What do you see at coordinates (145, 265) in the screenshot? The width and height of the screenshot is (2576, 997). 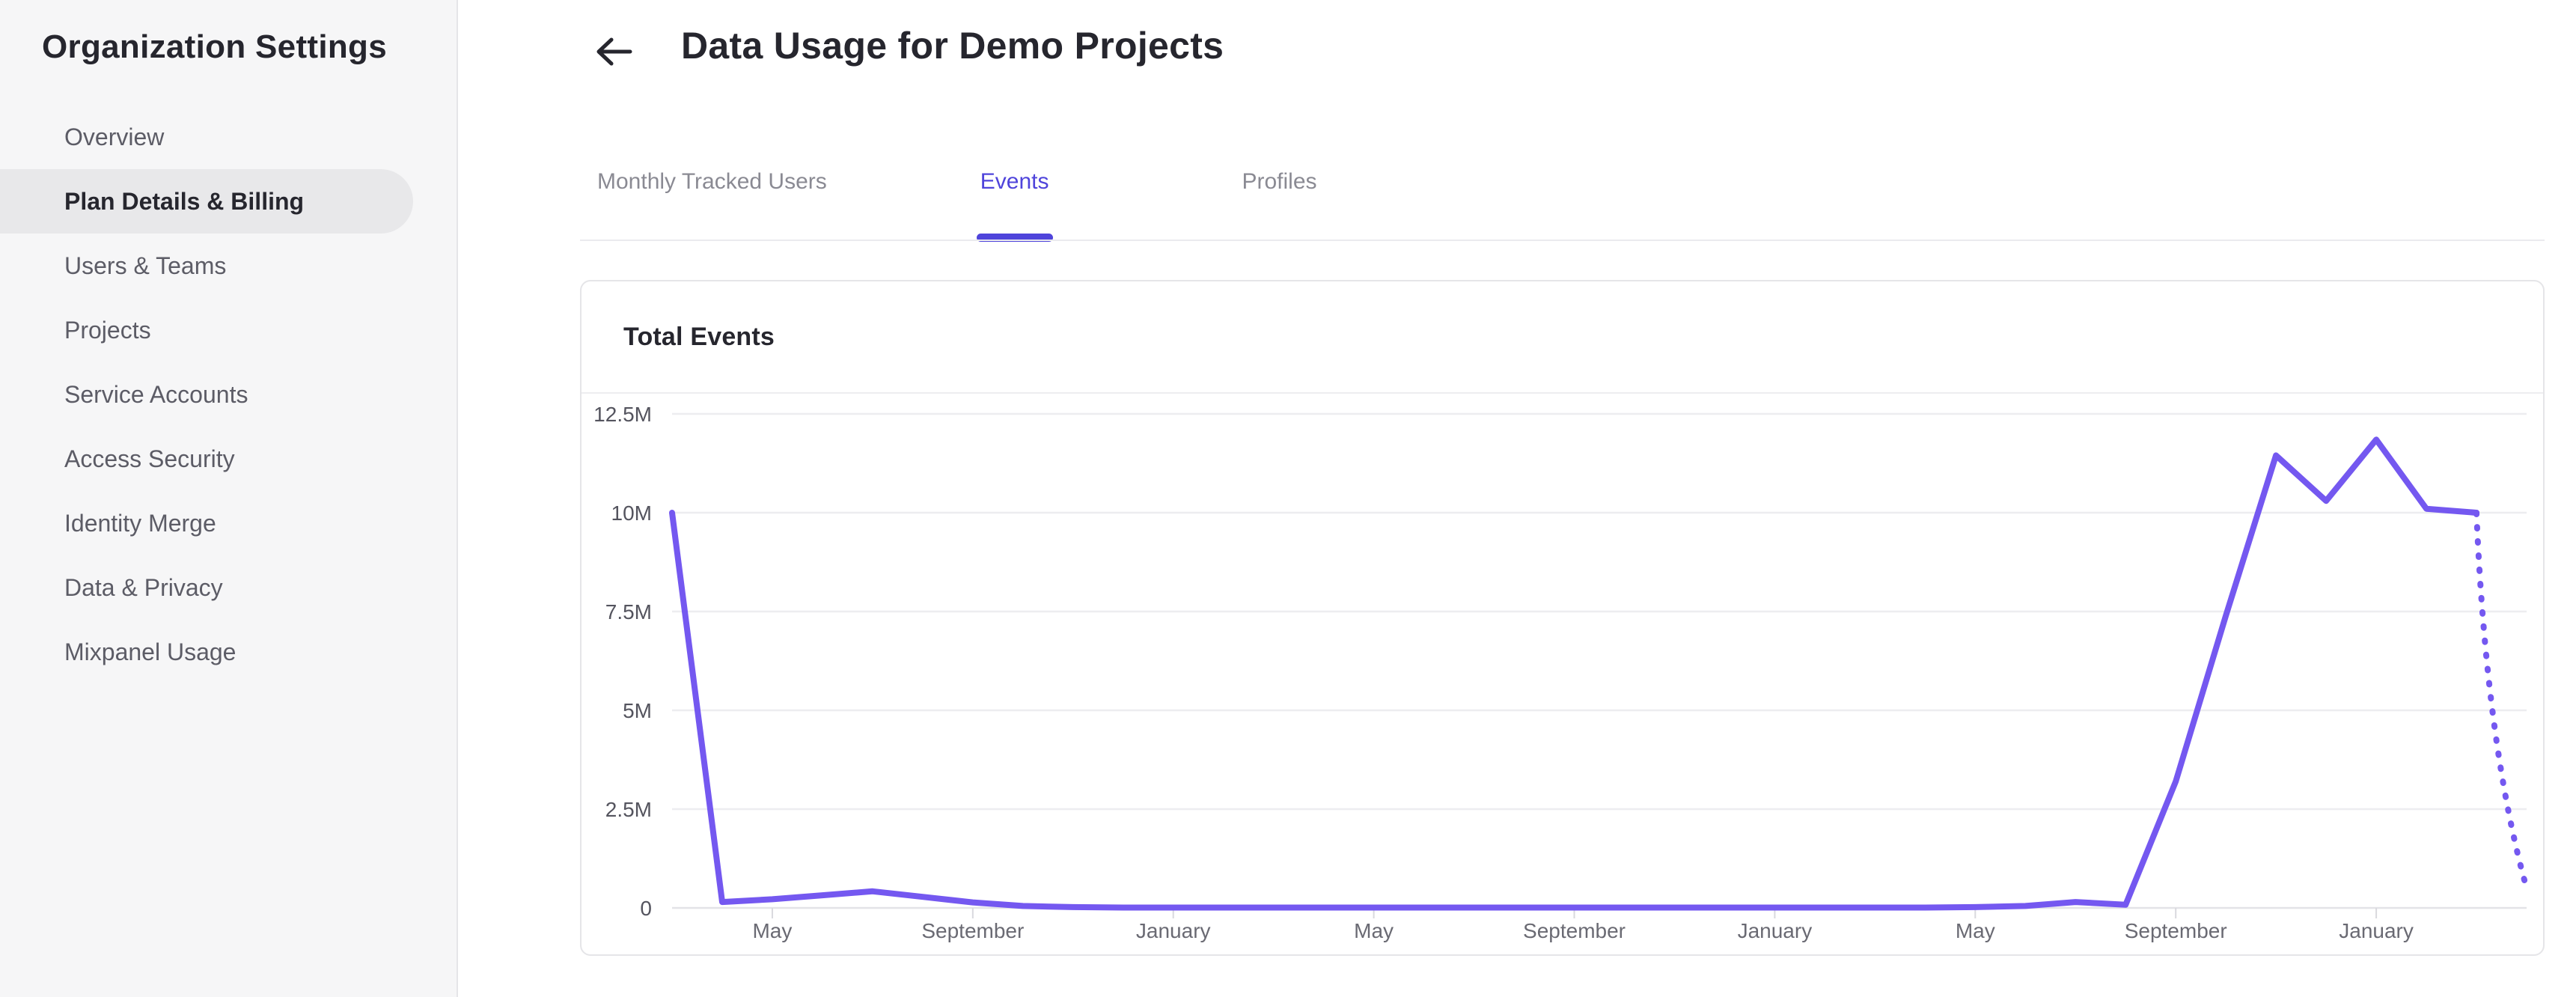 I see `sidebar-item-users-teams: Users & Teams` at bounding box center [145, 265].